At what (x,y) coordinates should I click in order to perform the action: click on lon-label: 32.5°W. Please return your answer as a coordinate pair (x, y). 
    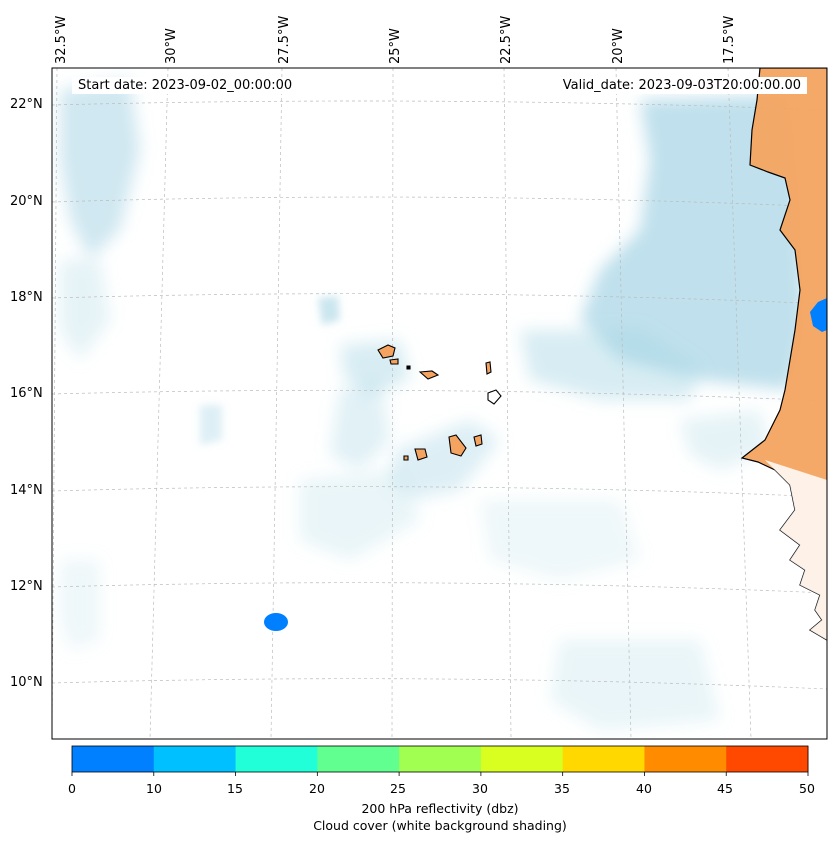
    Looking at the image, I should click on (61, 39).